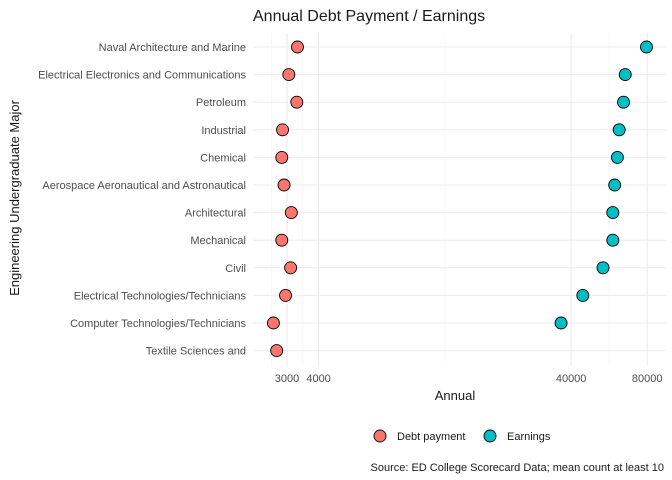  I want to click on y-tick-label: Aerospace Aeronautical and Astronautical, so click(144, 186).